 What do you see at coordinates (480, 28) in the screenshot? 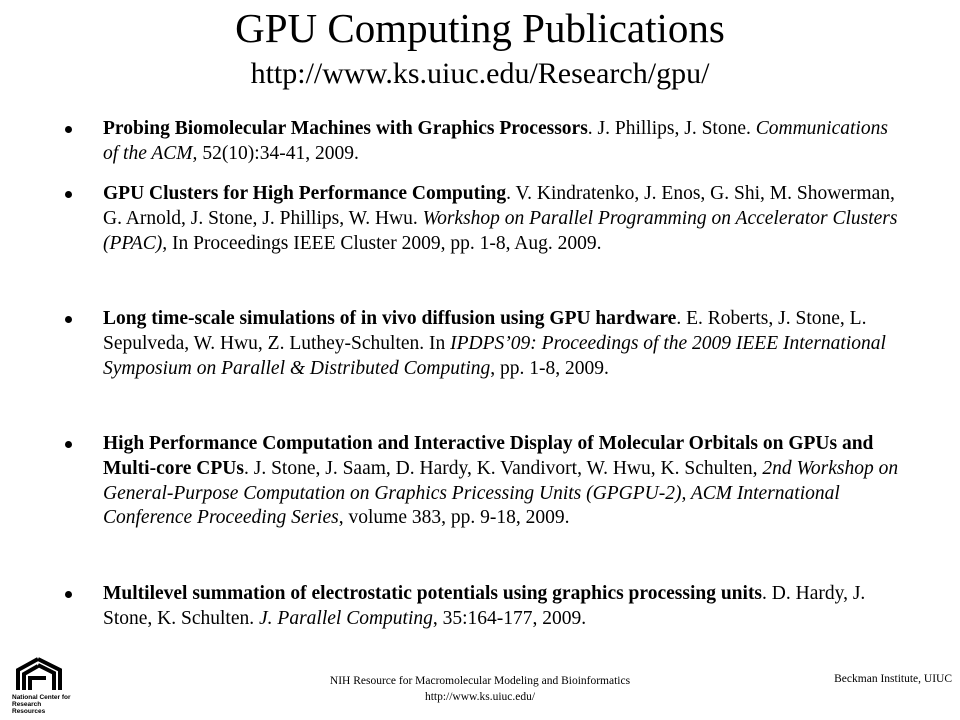
I see `slide-title: GPU Computing Publications` at bounding box center [480, 28].